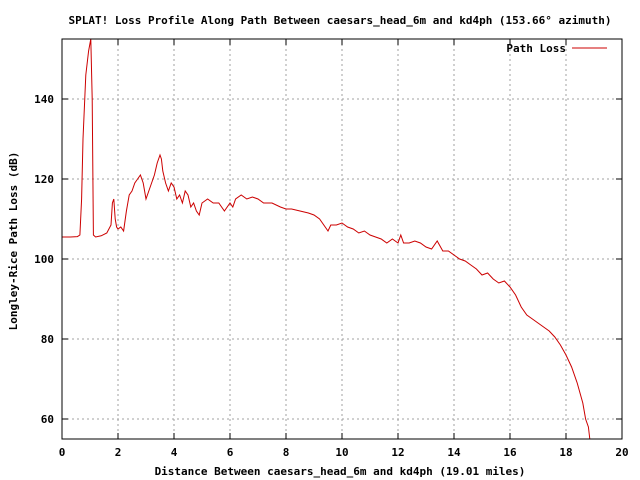 Image resolution: width=640 pixels, height=480 pixels. What do you see at coordinates (565, 452) in the screenshot?
I see `x-tick-label: 18` at bounding box center [565, 452].